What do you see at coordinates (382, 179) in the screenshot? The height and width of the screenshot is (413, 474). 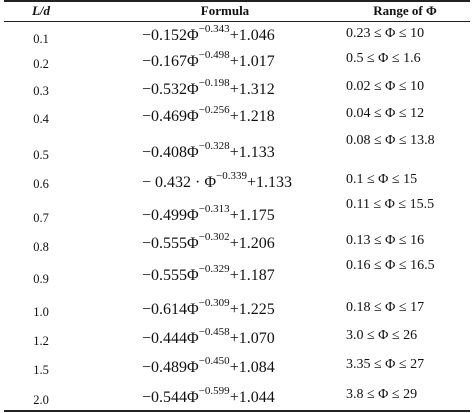 I see `row-range: 0.1 ≤ Φ ≤ 15` at bounding box center [382, 179].